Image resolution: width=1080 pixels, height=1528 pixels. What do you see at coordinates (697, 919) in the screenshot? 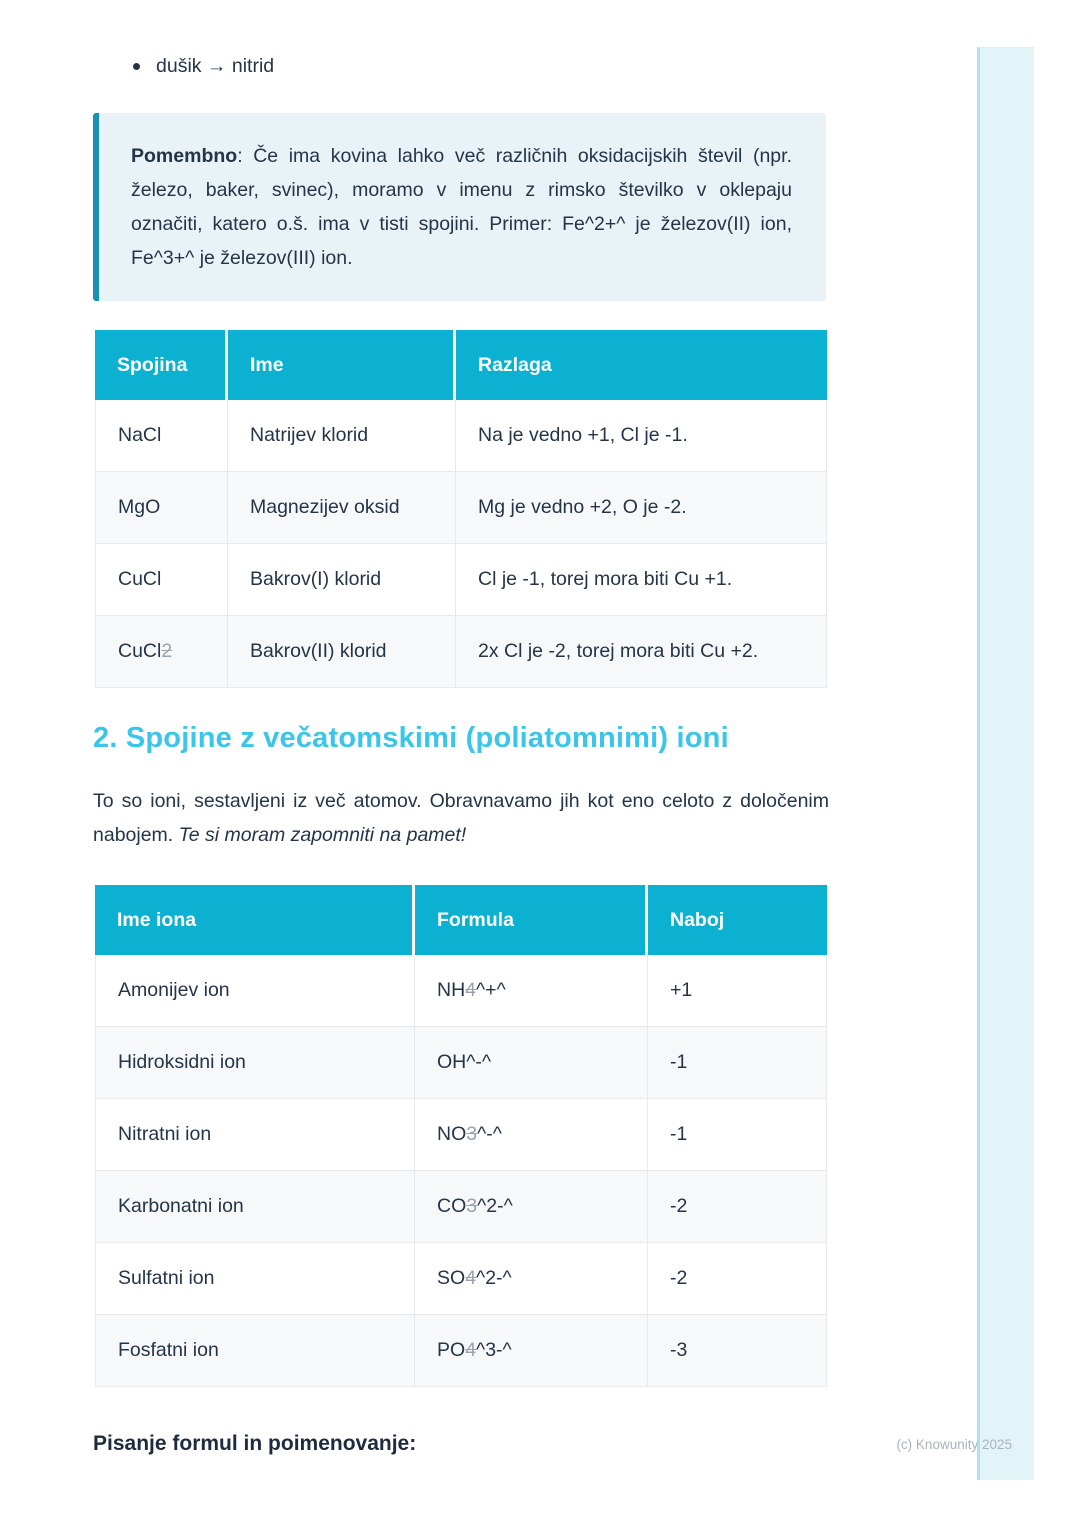
I see `column-header: Naboj` at bounding box center [697, 919].